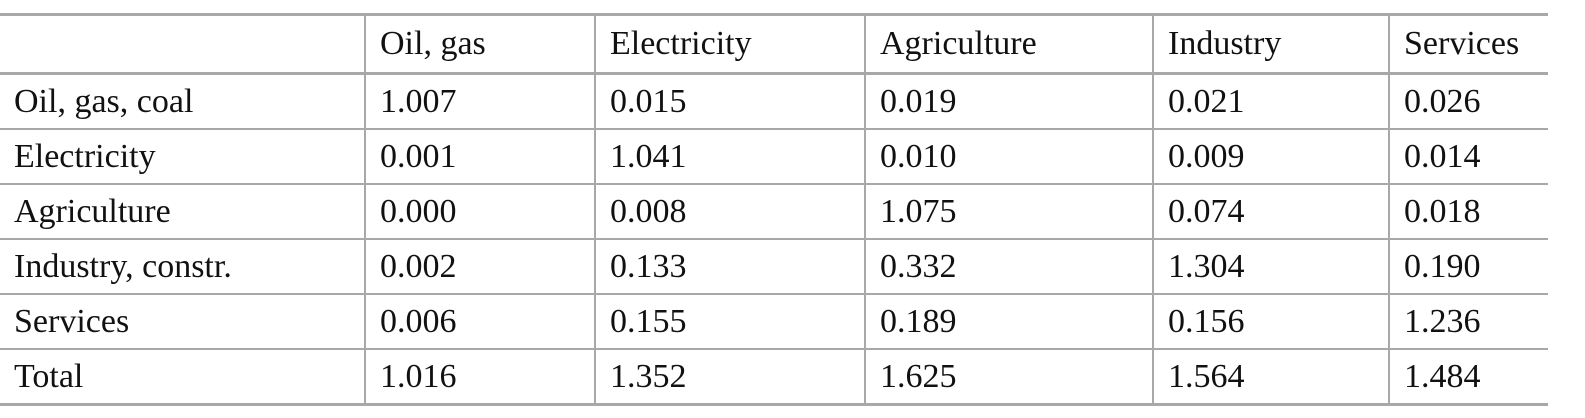 The width and height of the screenshot is (1585, 418). I want to click on table-cell: 1.352, so click(729, 377).